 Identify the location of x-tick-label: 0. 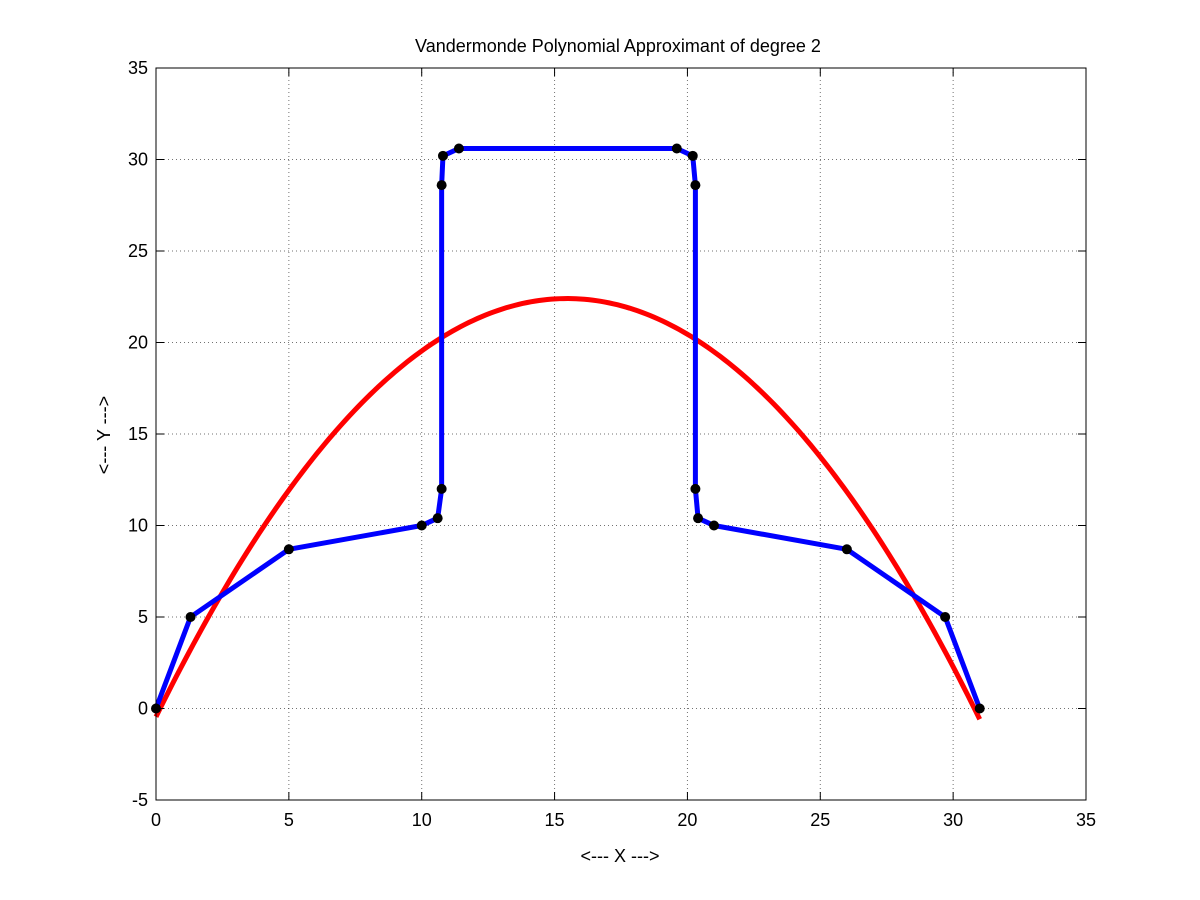
(156, 820).